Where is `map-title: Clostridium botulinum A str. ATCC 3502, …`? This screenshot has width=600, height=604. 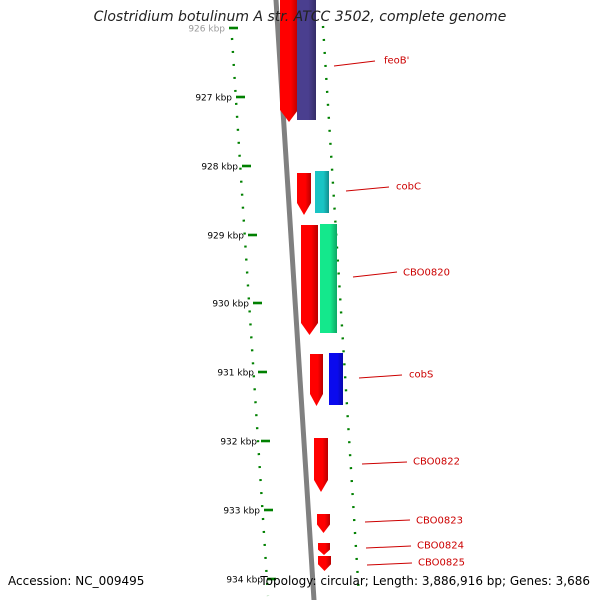 map-title: Clostridium botulinum A str. ATCC 3502, … is located at coordinates (300, 17).